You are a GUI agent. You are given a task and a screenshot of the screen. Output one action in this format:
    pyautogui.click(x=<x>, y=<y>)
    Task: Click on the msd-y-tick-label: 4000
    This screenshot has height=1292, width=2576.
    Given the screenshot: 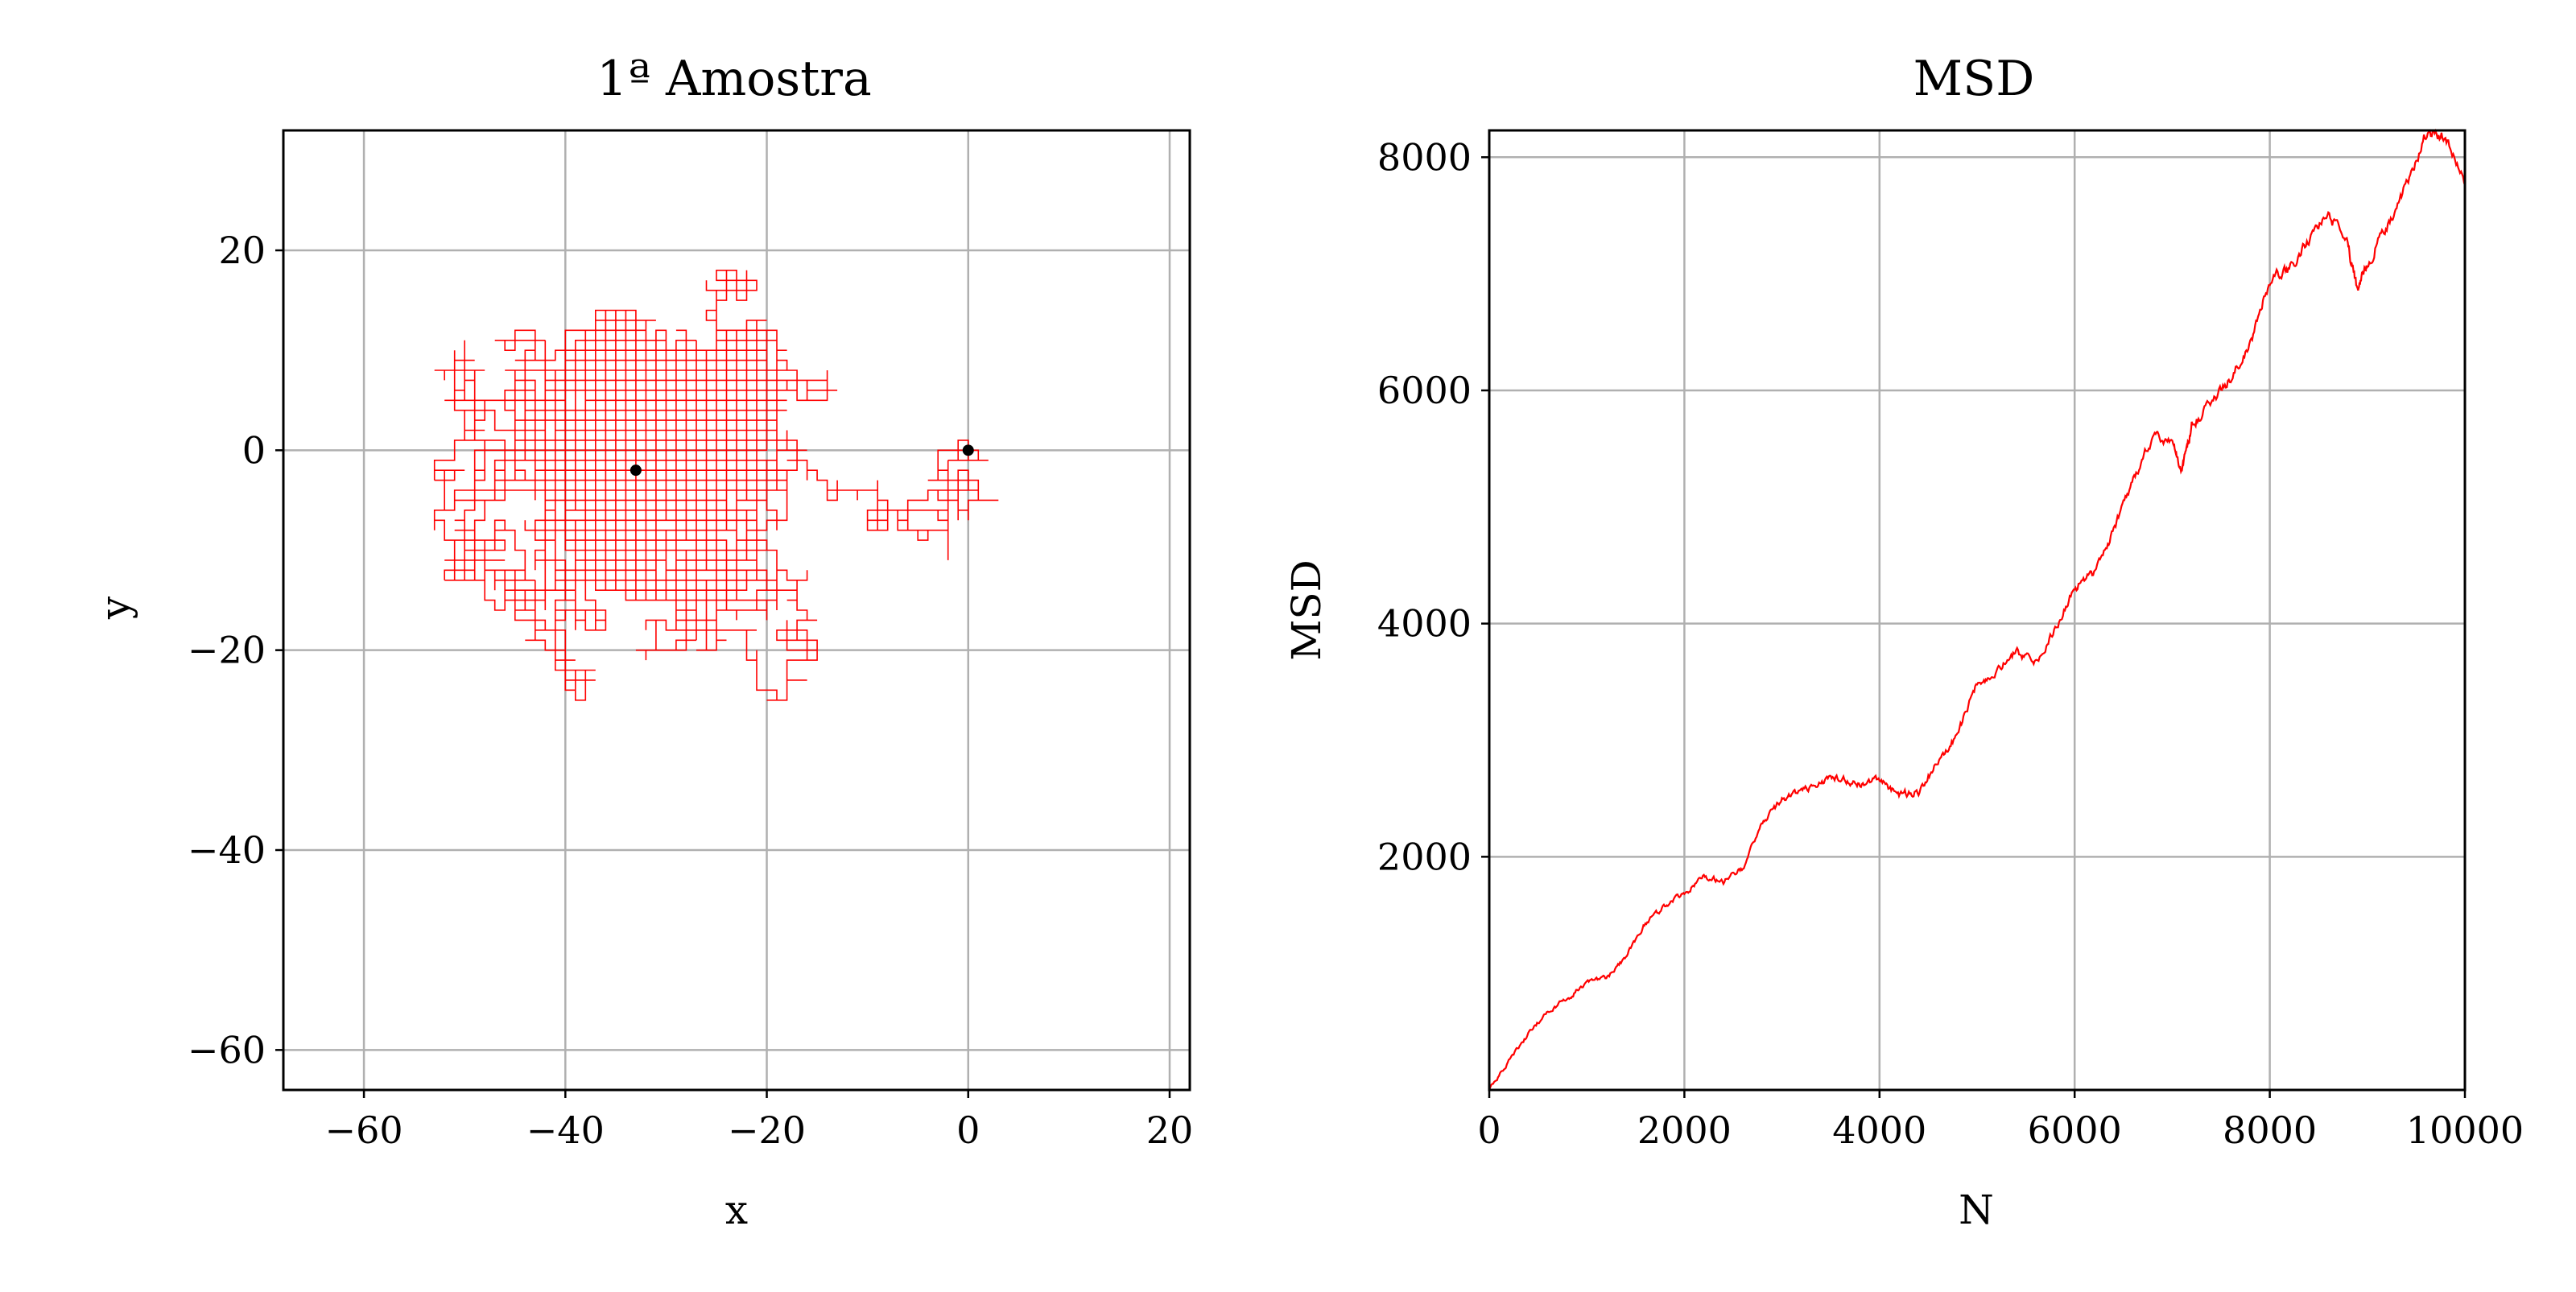 What is the action you would take?
    pyautogui.click(x=1424, y=624)
    